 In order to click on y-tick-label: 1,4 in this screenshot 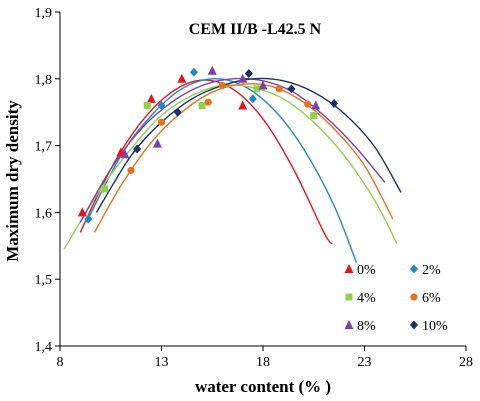, I will do `click(44, 347)`.